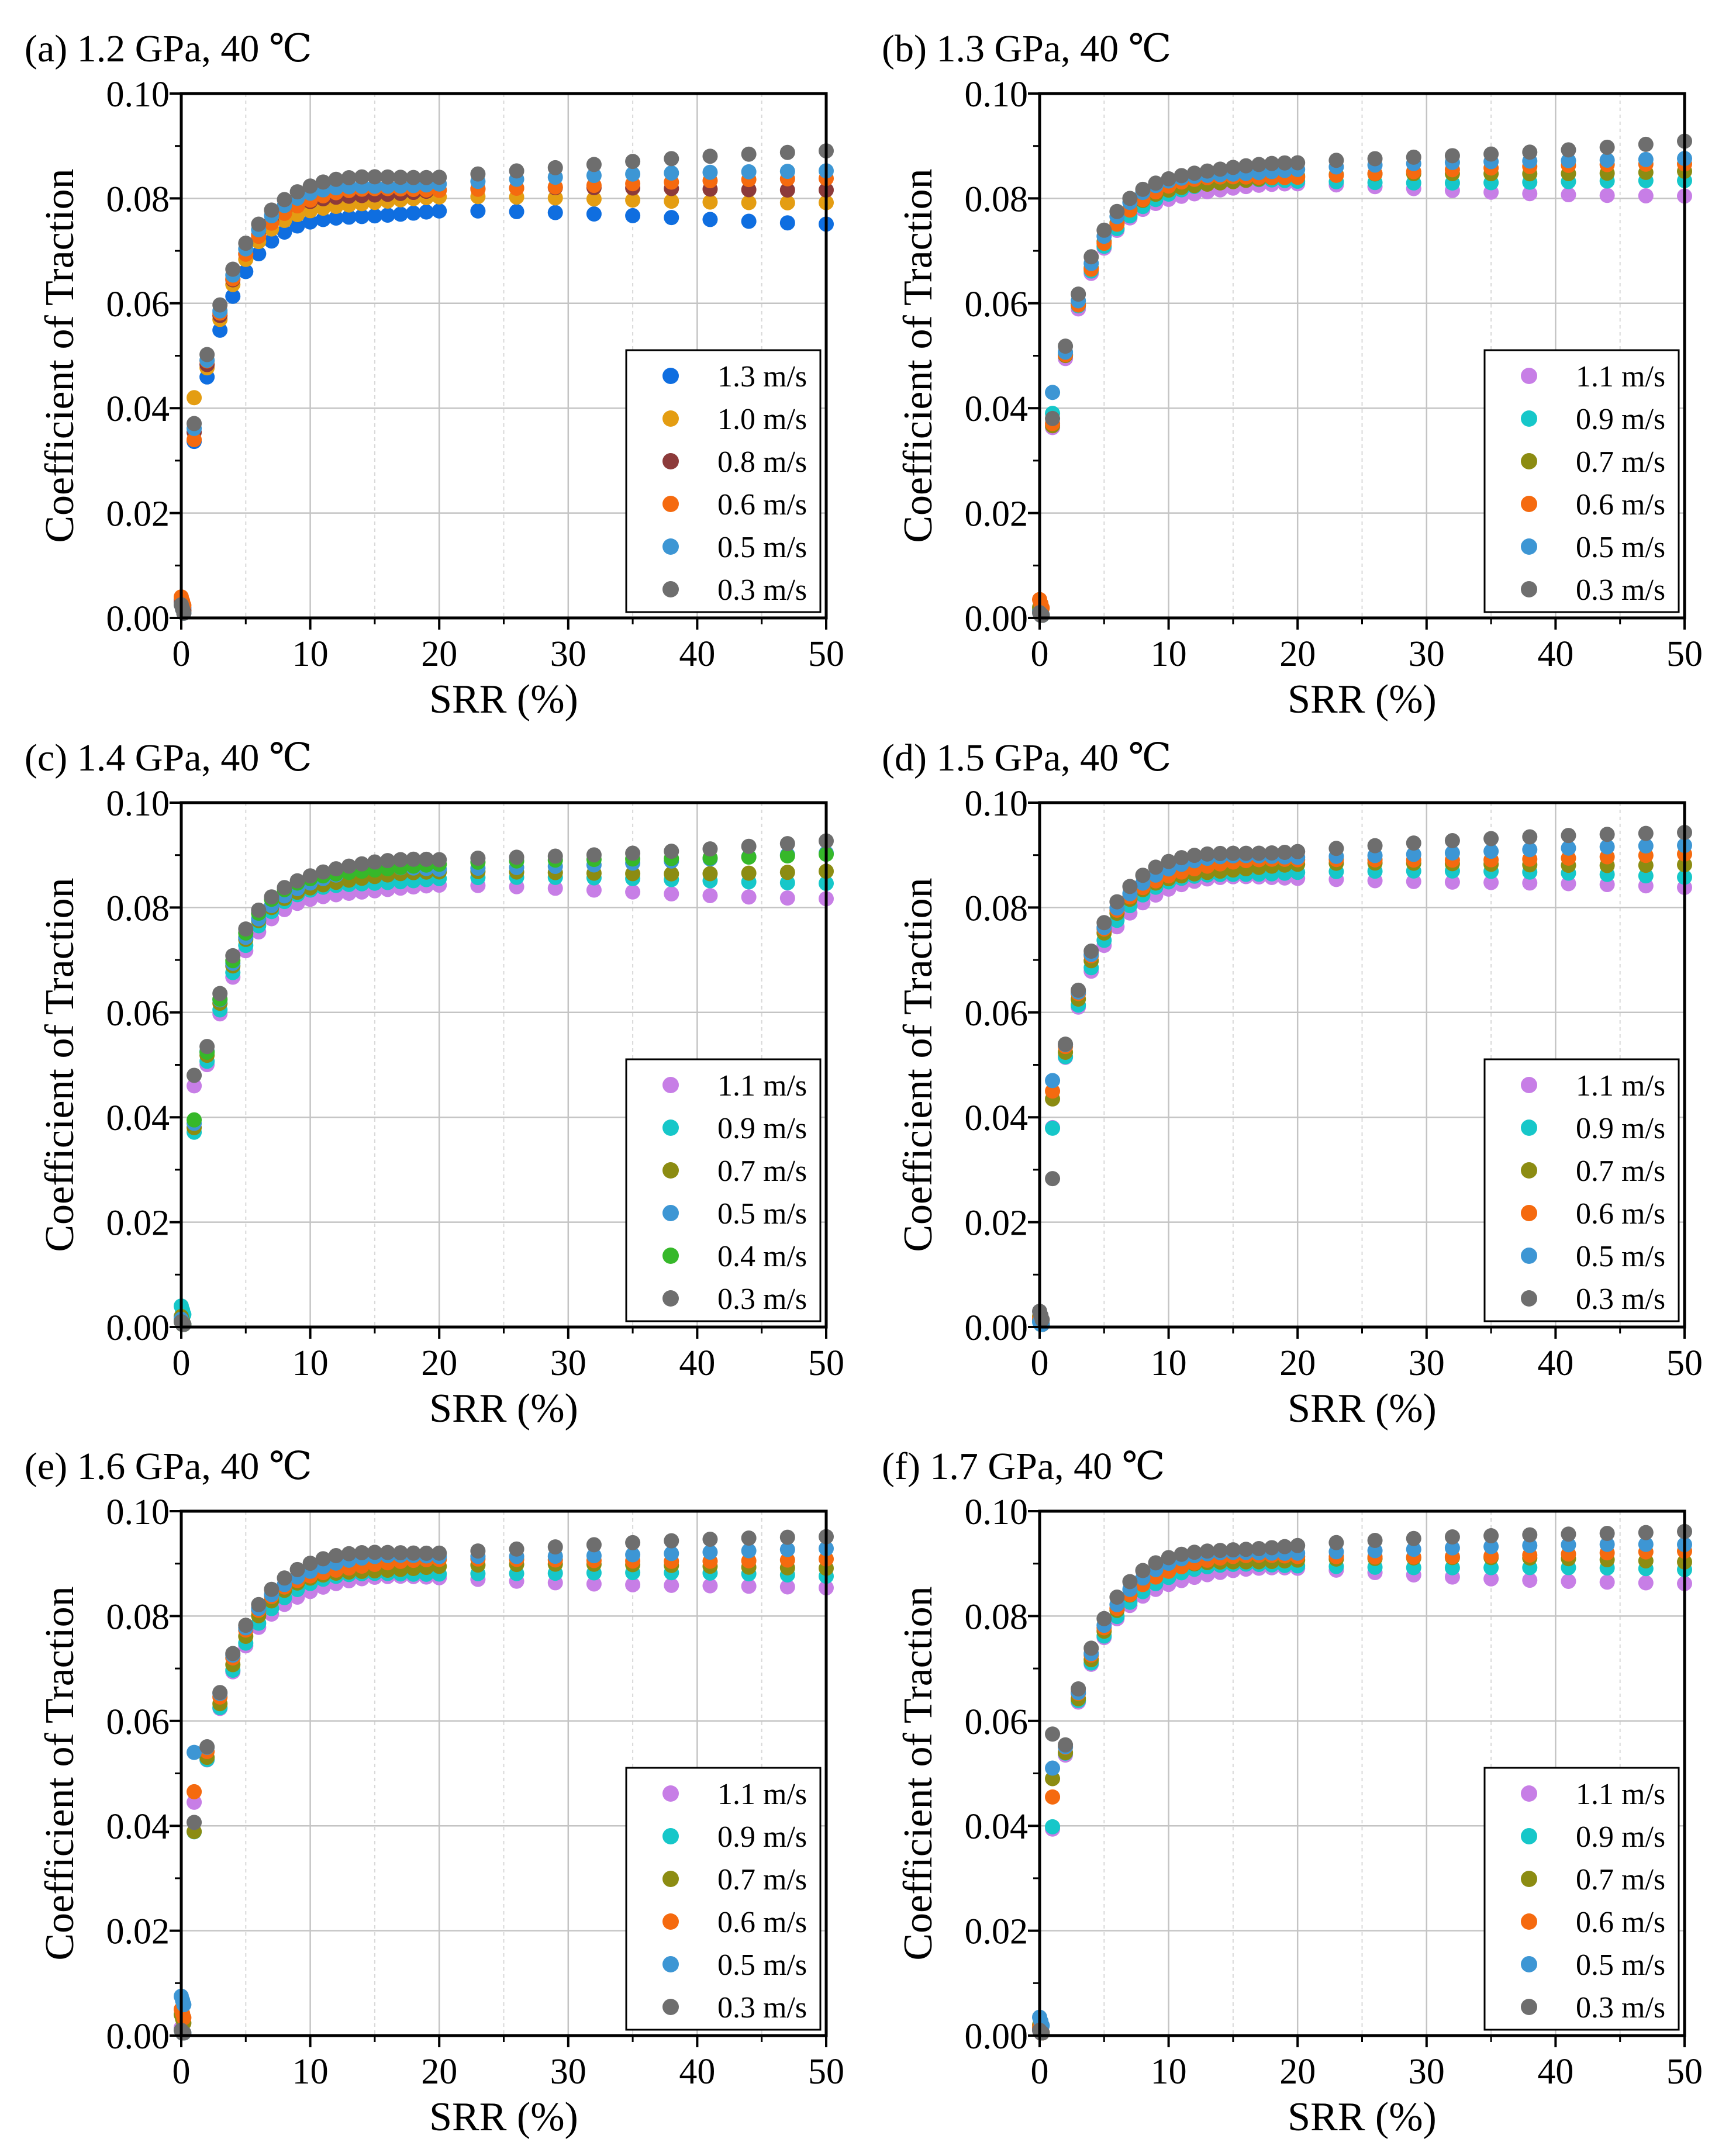 This screenshot has width=1729, height=2156. I want to click on legend-label: 0.6 m/s, so click(1620, 1214).